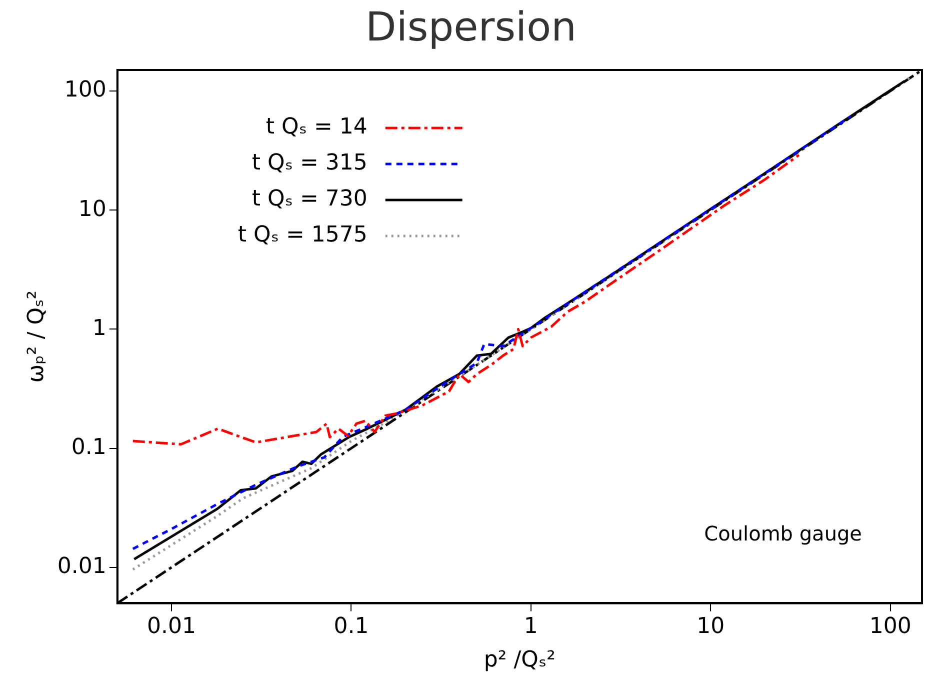  What do you see at coordinates (351, 627) in the screenshot?
I see `x-tick-label: 0.1` at bounding box center [351, 627].